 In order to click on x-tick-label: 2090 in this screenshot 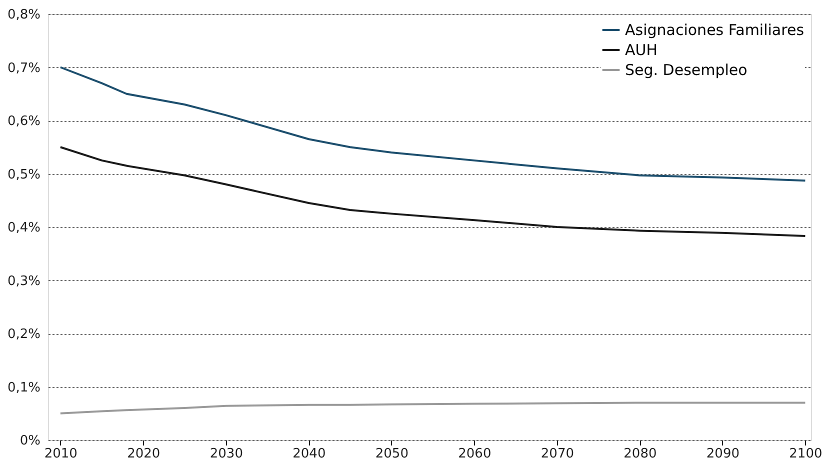, I will do `click(723, 454)`.